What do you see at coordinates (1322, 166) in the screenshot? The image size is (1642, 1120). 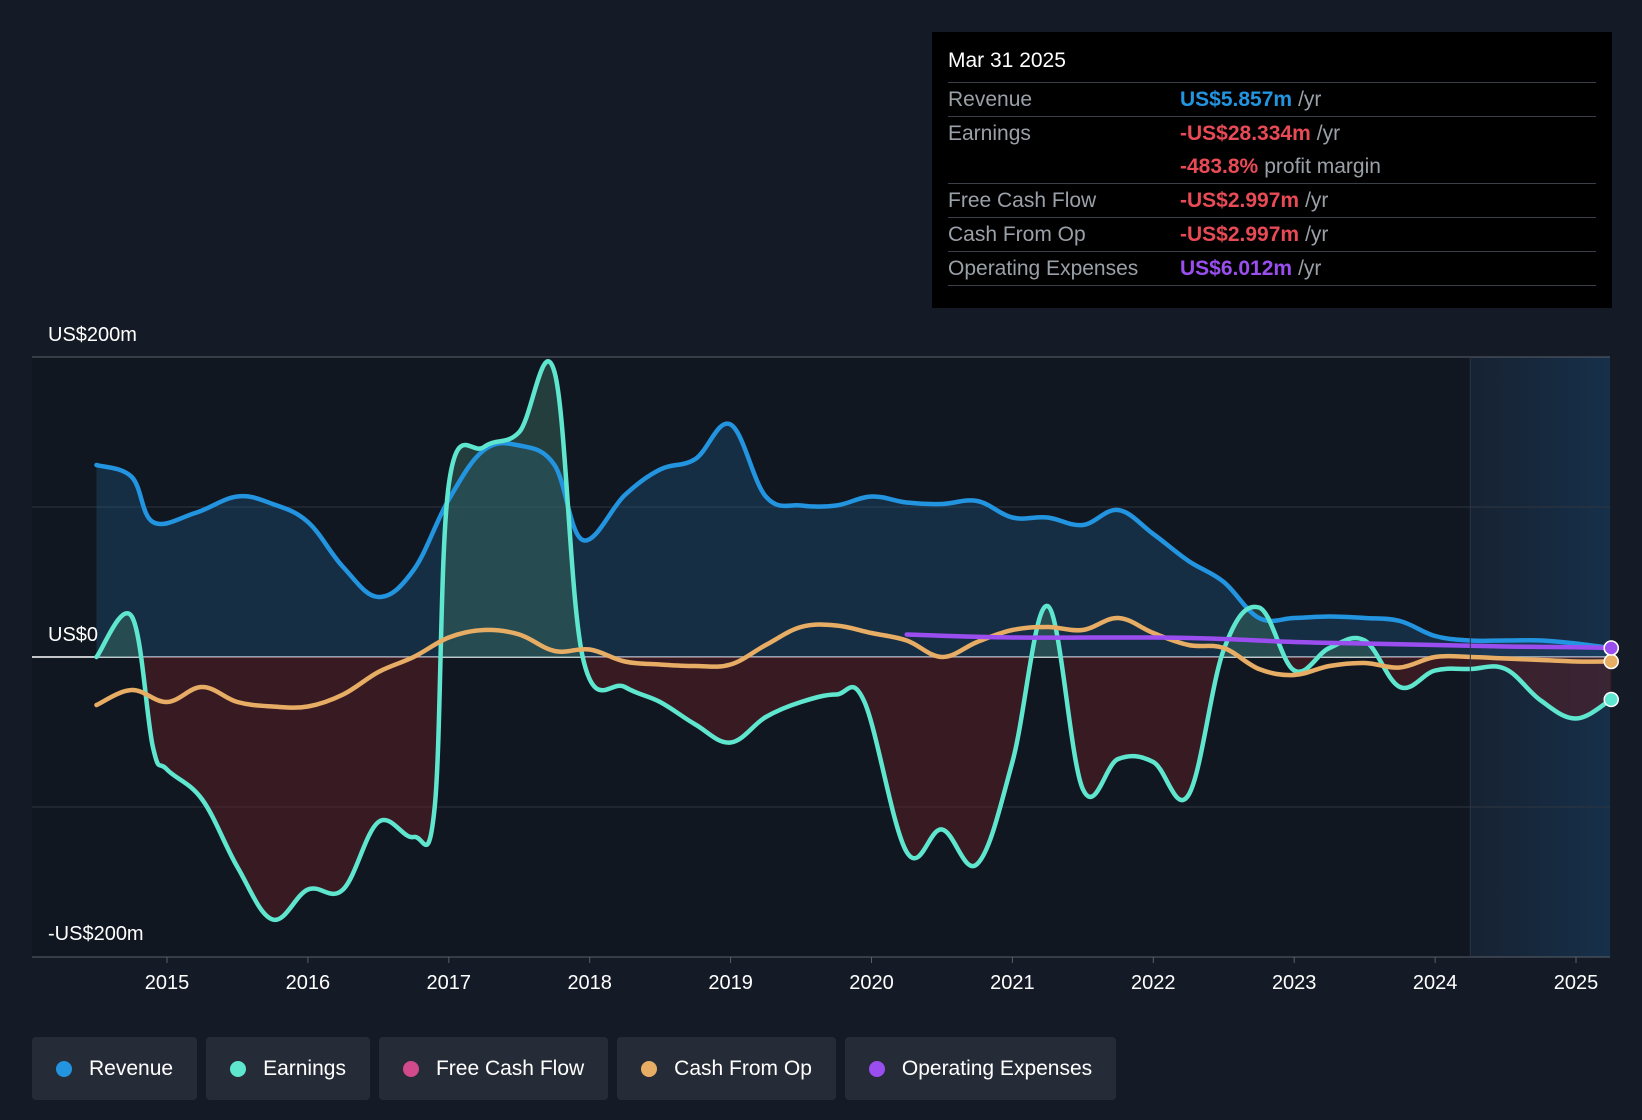 I see `tooltip-unit: profit margin` at bounding box center [1322, 166].